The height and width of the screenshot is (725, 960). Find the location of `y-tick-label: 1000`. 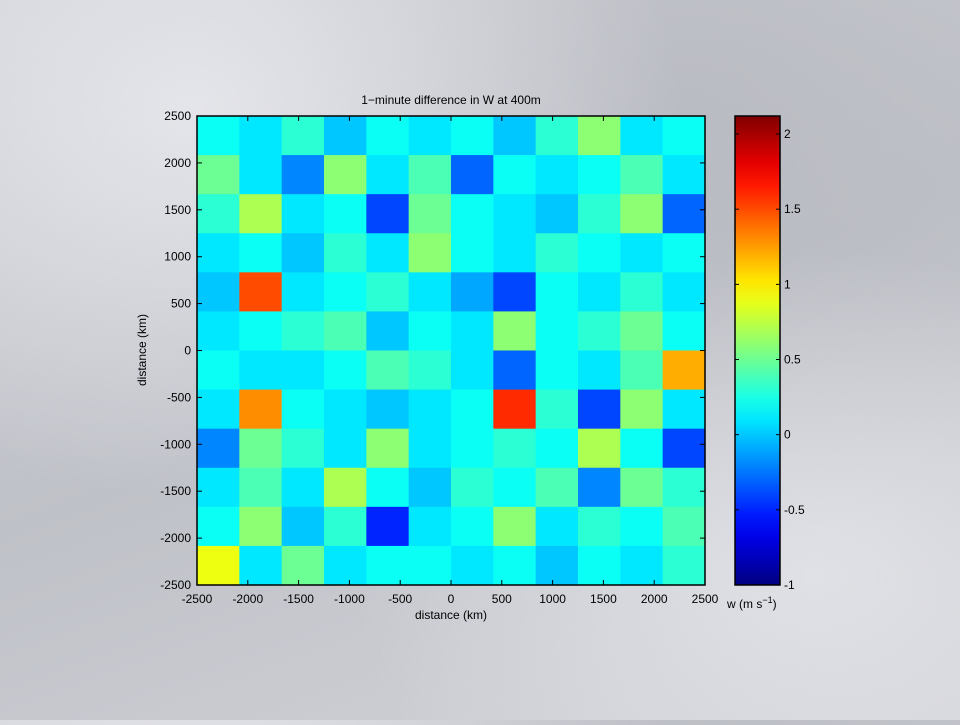

y-tick-label: 1000 is located at coordinates (177, 257).